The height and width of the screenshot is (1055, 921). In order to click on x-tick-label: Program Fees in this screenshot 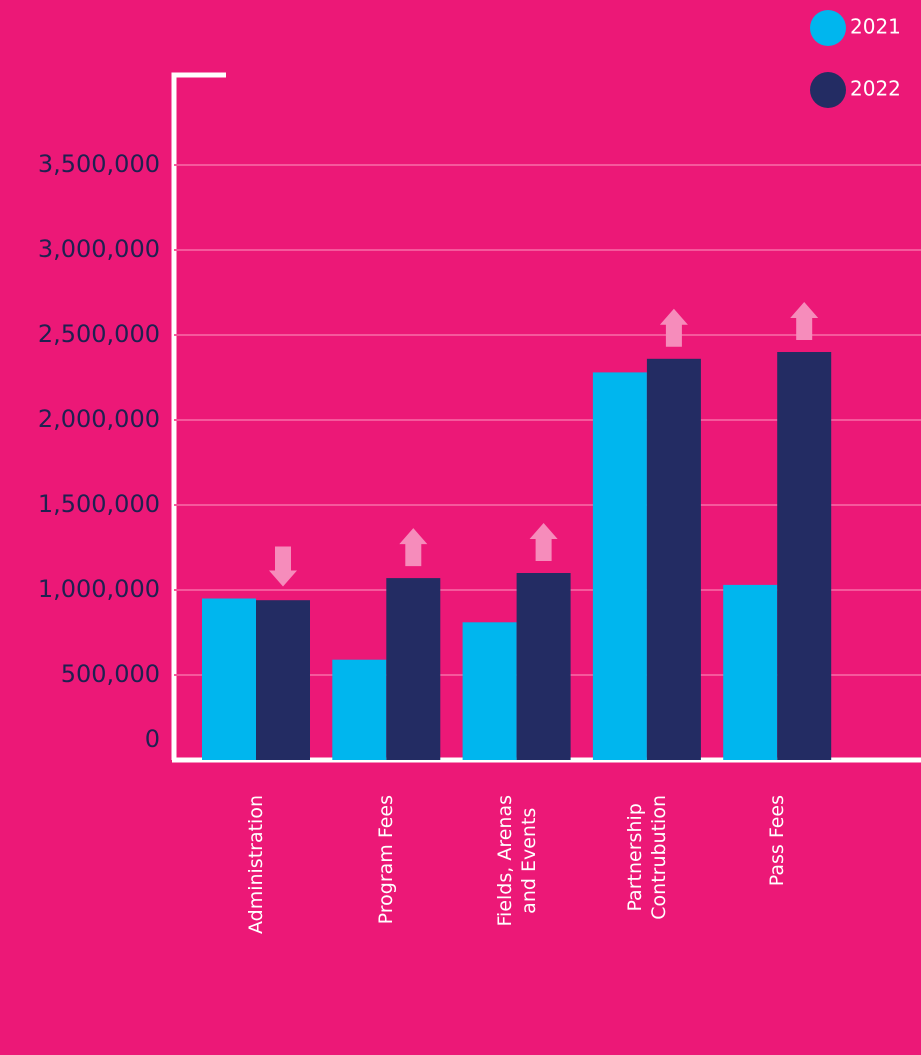, I will do `click(386, 860)`.